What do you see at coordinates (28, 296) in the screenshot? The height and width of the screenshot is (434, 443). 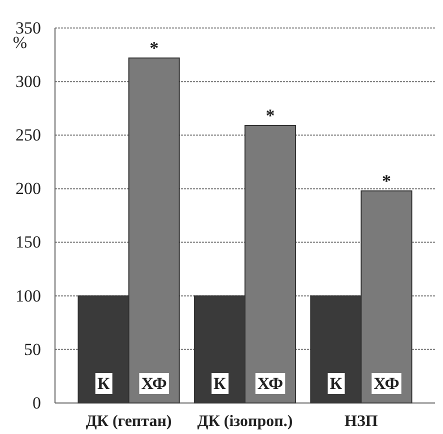 I see `y-tick-label: 100` at bounding box center [28, 296].